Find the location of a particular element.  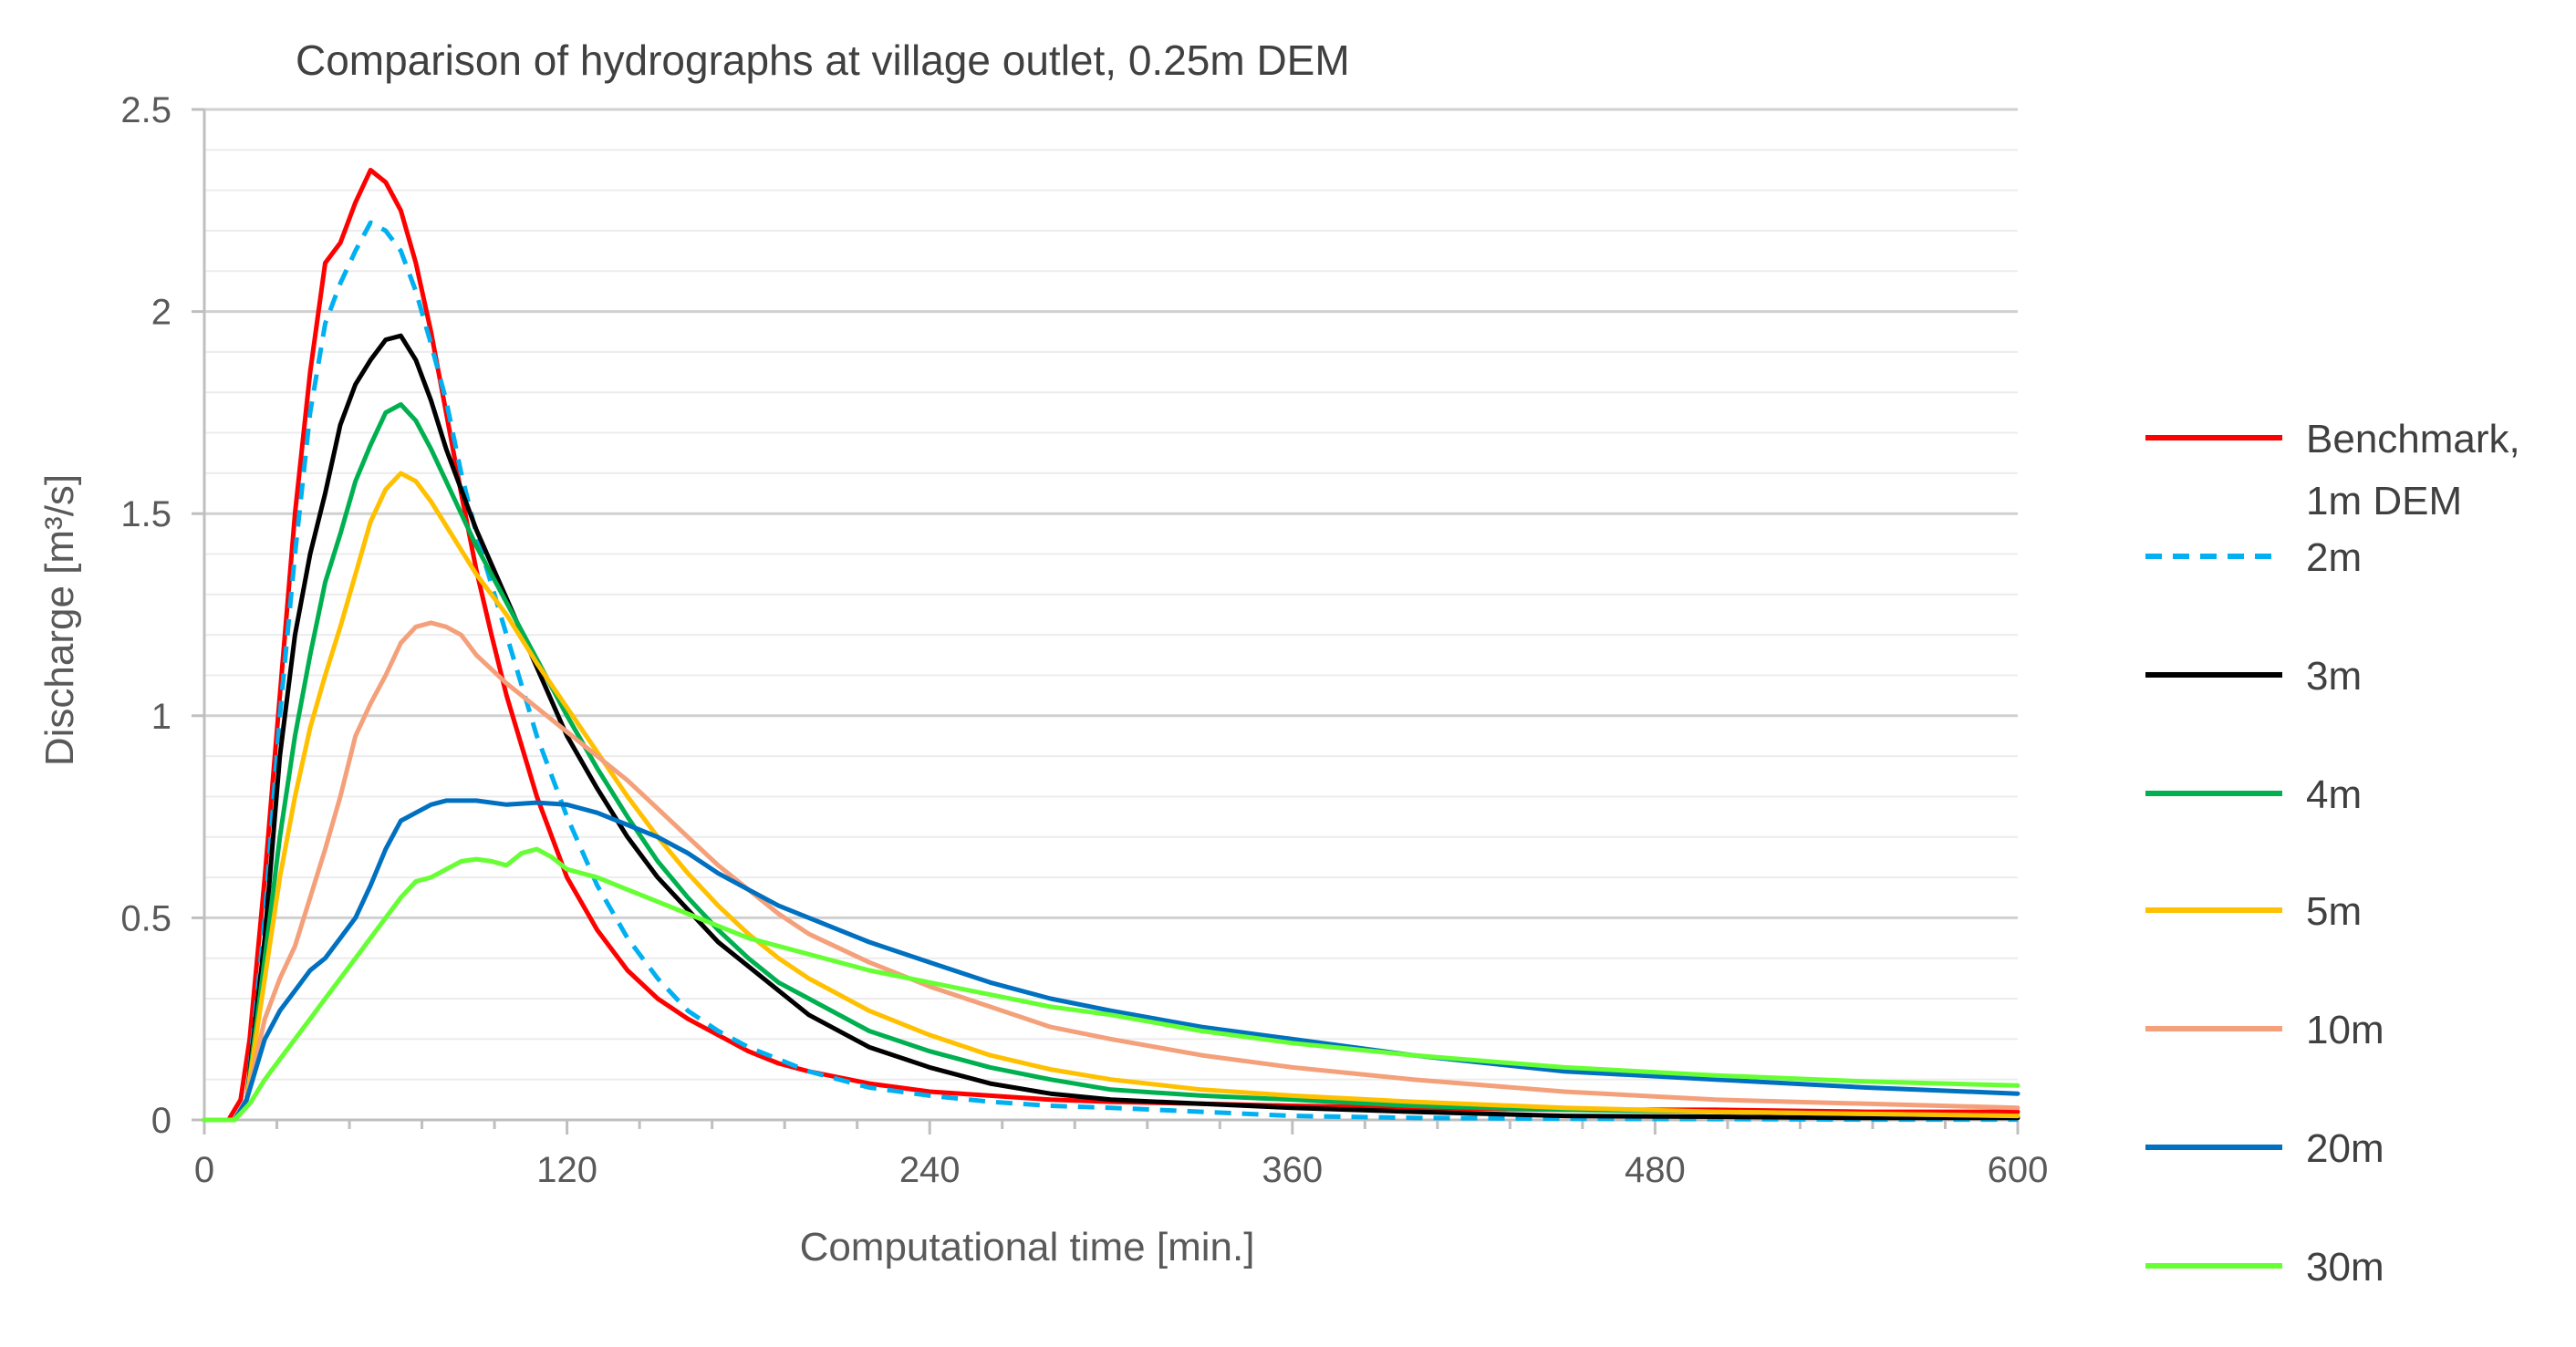

legend-label-1: 1m DEM is located at coordinates (2384, 501).